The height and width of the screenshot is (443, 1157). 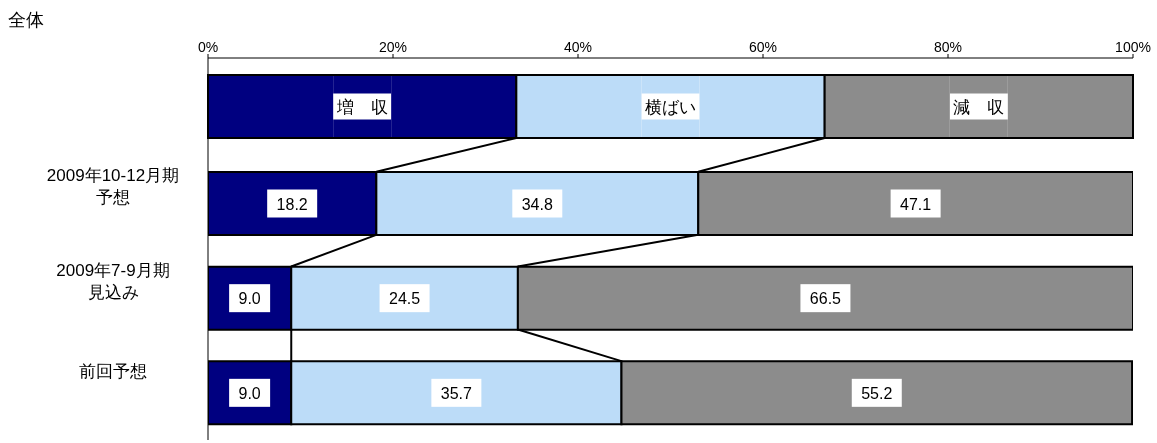 I want to click on data-label: 47.1, so click(x=916, y=204).